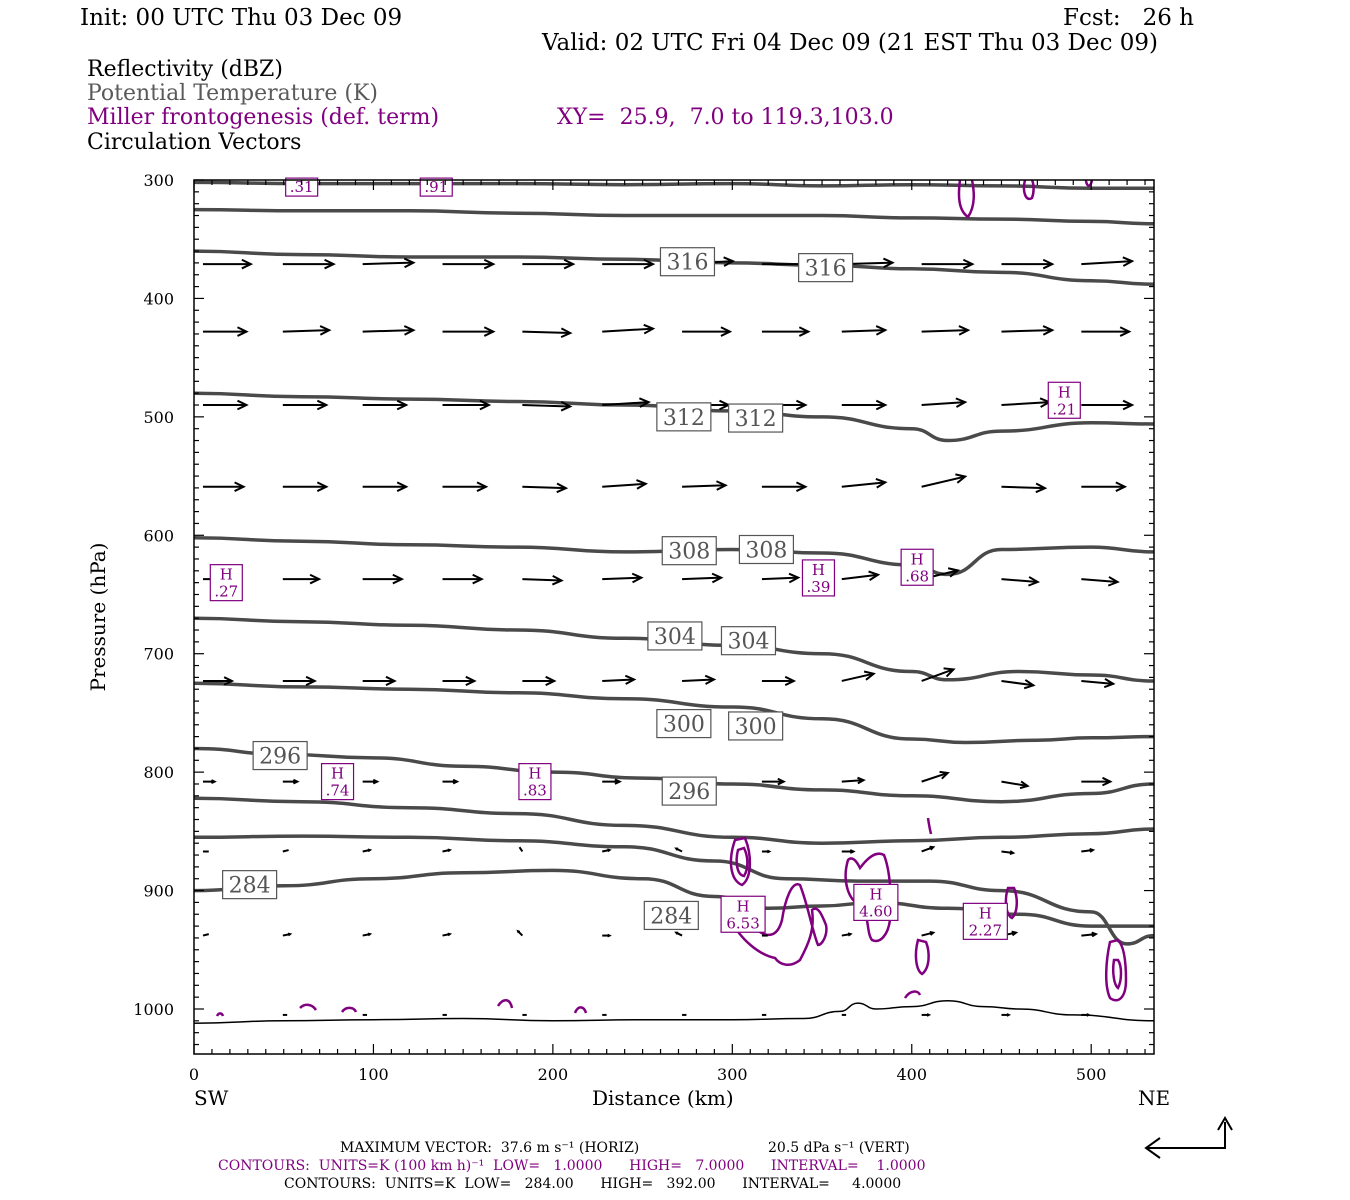  What do you see at coordinates (674, 1011) in the screenshot?
I see `terrain-line` at bounding box center [674, 1011].